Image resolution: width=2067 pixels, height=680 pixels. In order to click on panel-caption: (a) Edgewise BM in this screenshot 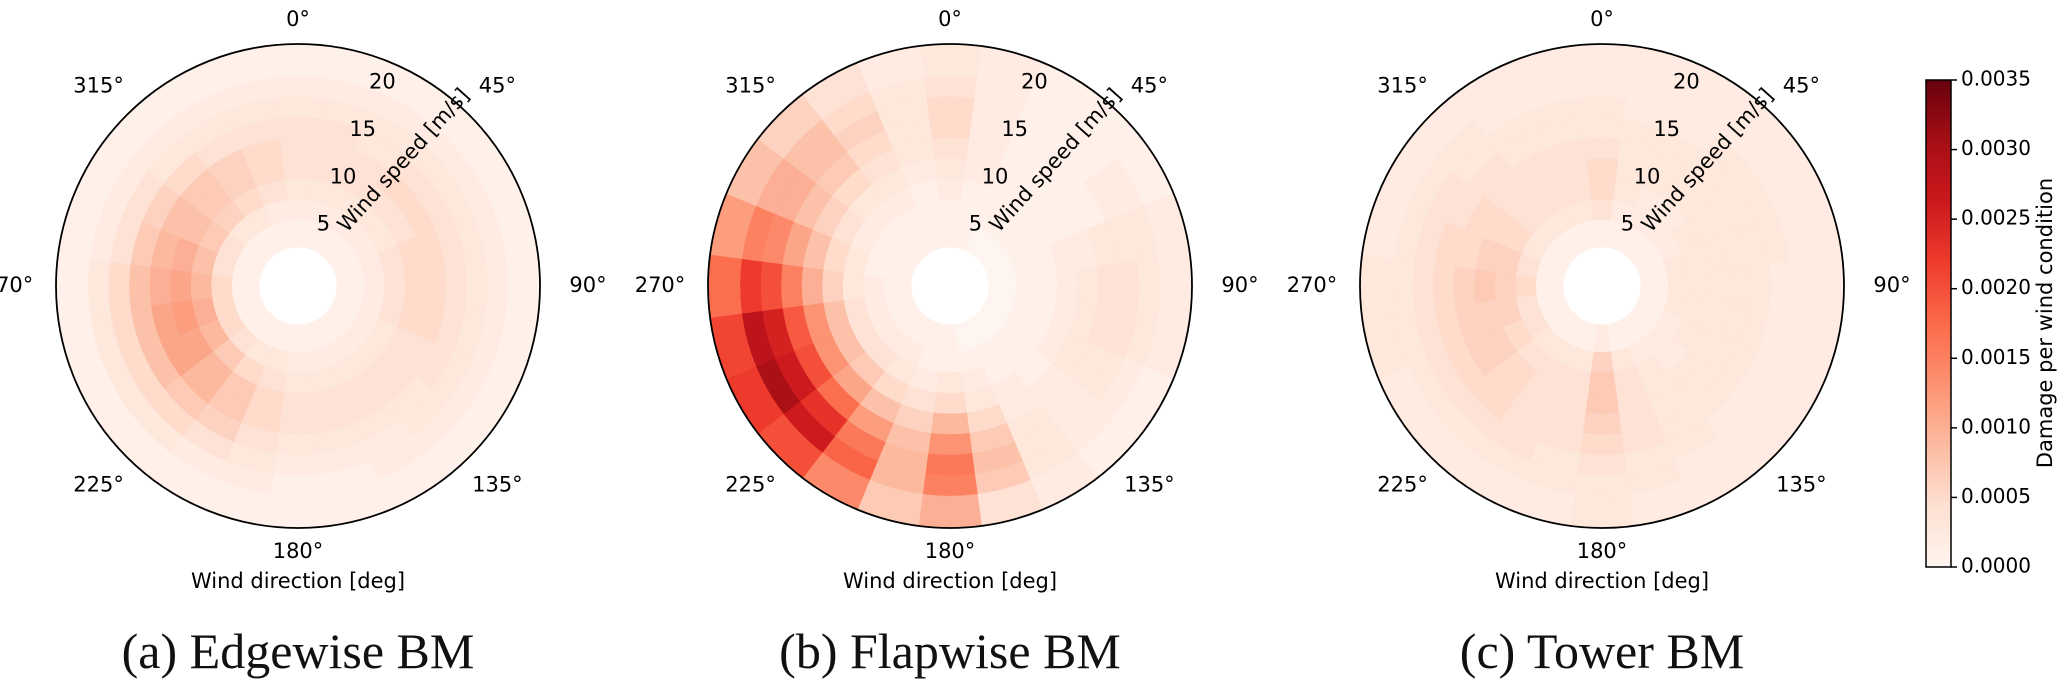, I will do `click(298, 651)`.